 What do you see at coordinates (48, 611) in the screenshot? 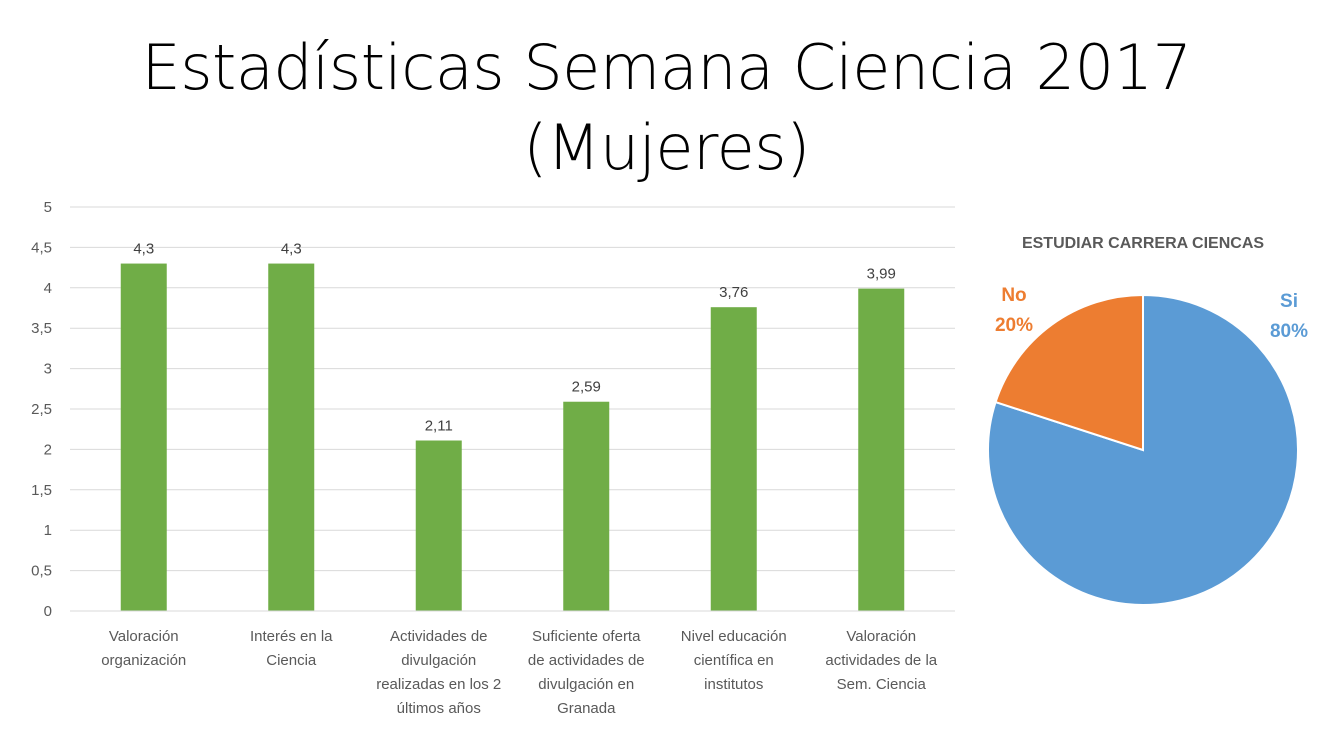
I see `y-tick-label: 0` at bounding box center [48, 611].